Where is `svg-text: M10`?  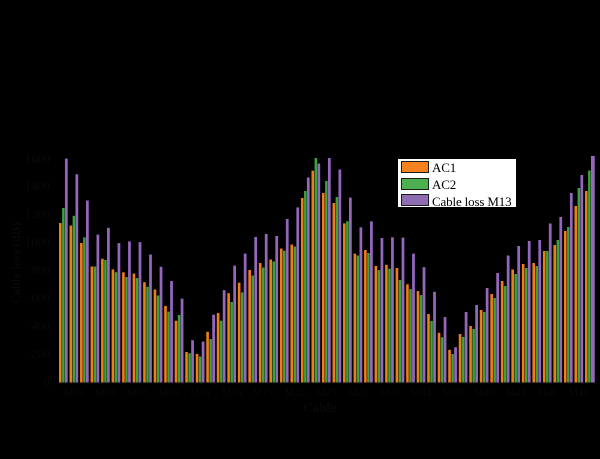 svg-text: M10 is located at coordinates (169, 393).